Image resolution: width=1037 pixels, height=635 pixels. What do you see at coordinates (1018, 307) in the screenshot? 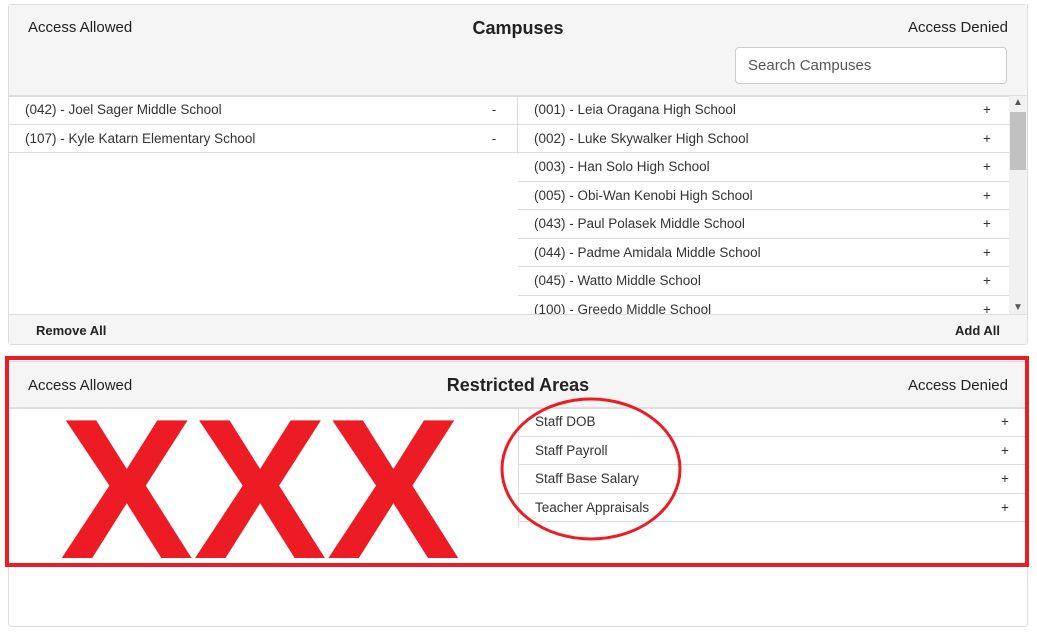
I see `scroll-down-icon: ▼` at bounding box center [1018, 307].